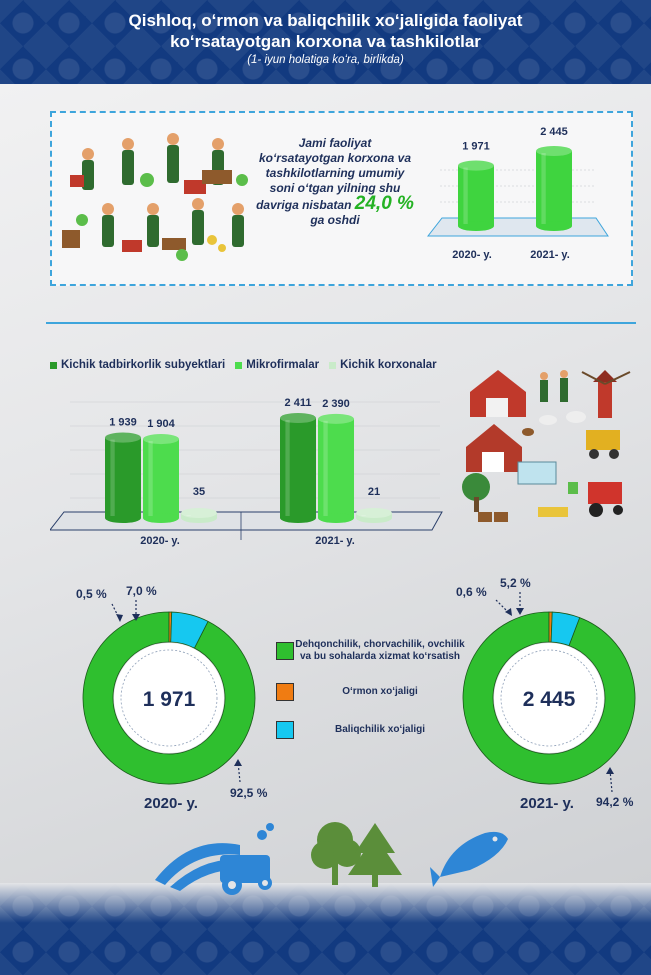 The height and width of the screenshot is (975, 651). What do you see at coordinates (171, 803) in the screenshot?
I see `pie1-year: 2020- y.` at bounding box center [171, 803].